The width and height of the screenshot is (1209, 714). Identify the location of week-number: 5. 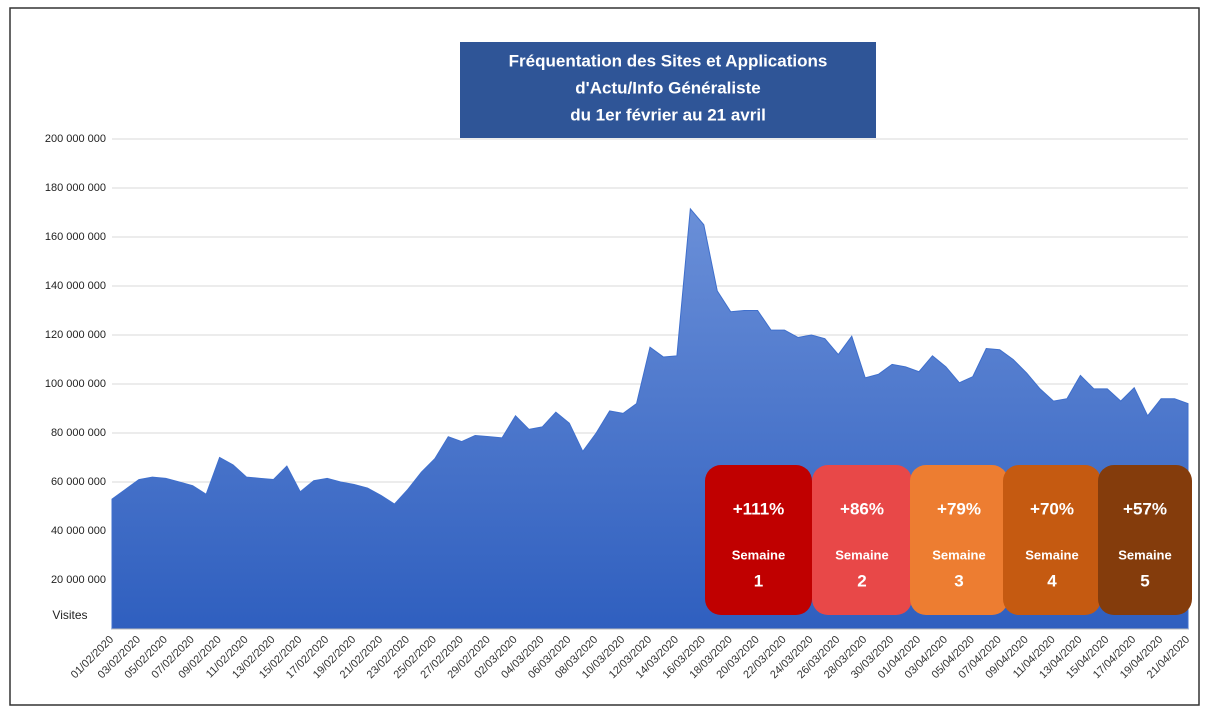
(1144, 580).